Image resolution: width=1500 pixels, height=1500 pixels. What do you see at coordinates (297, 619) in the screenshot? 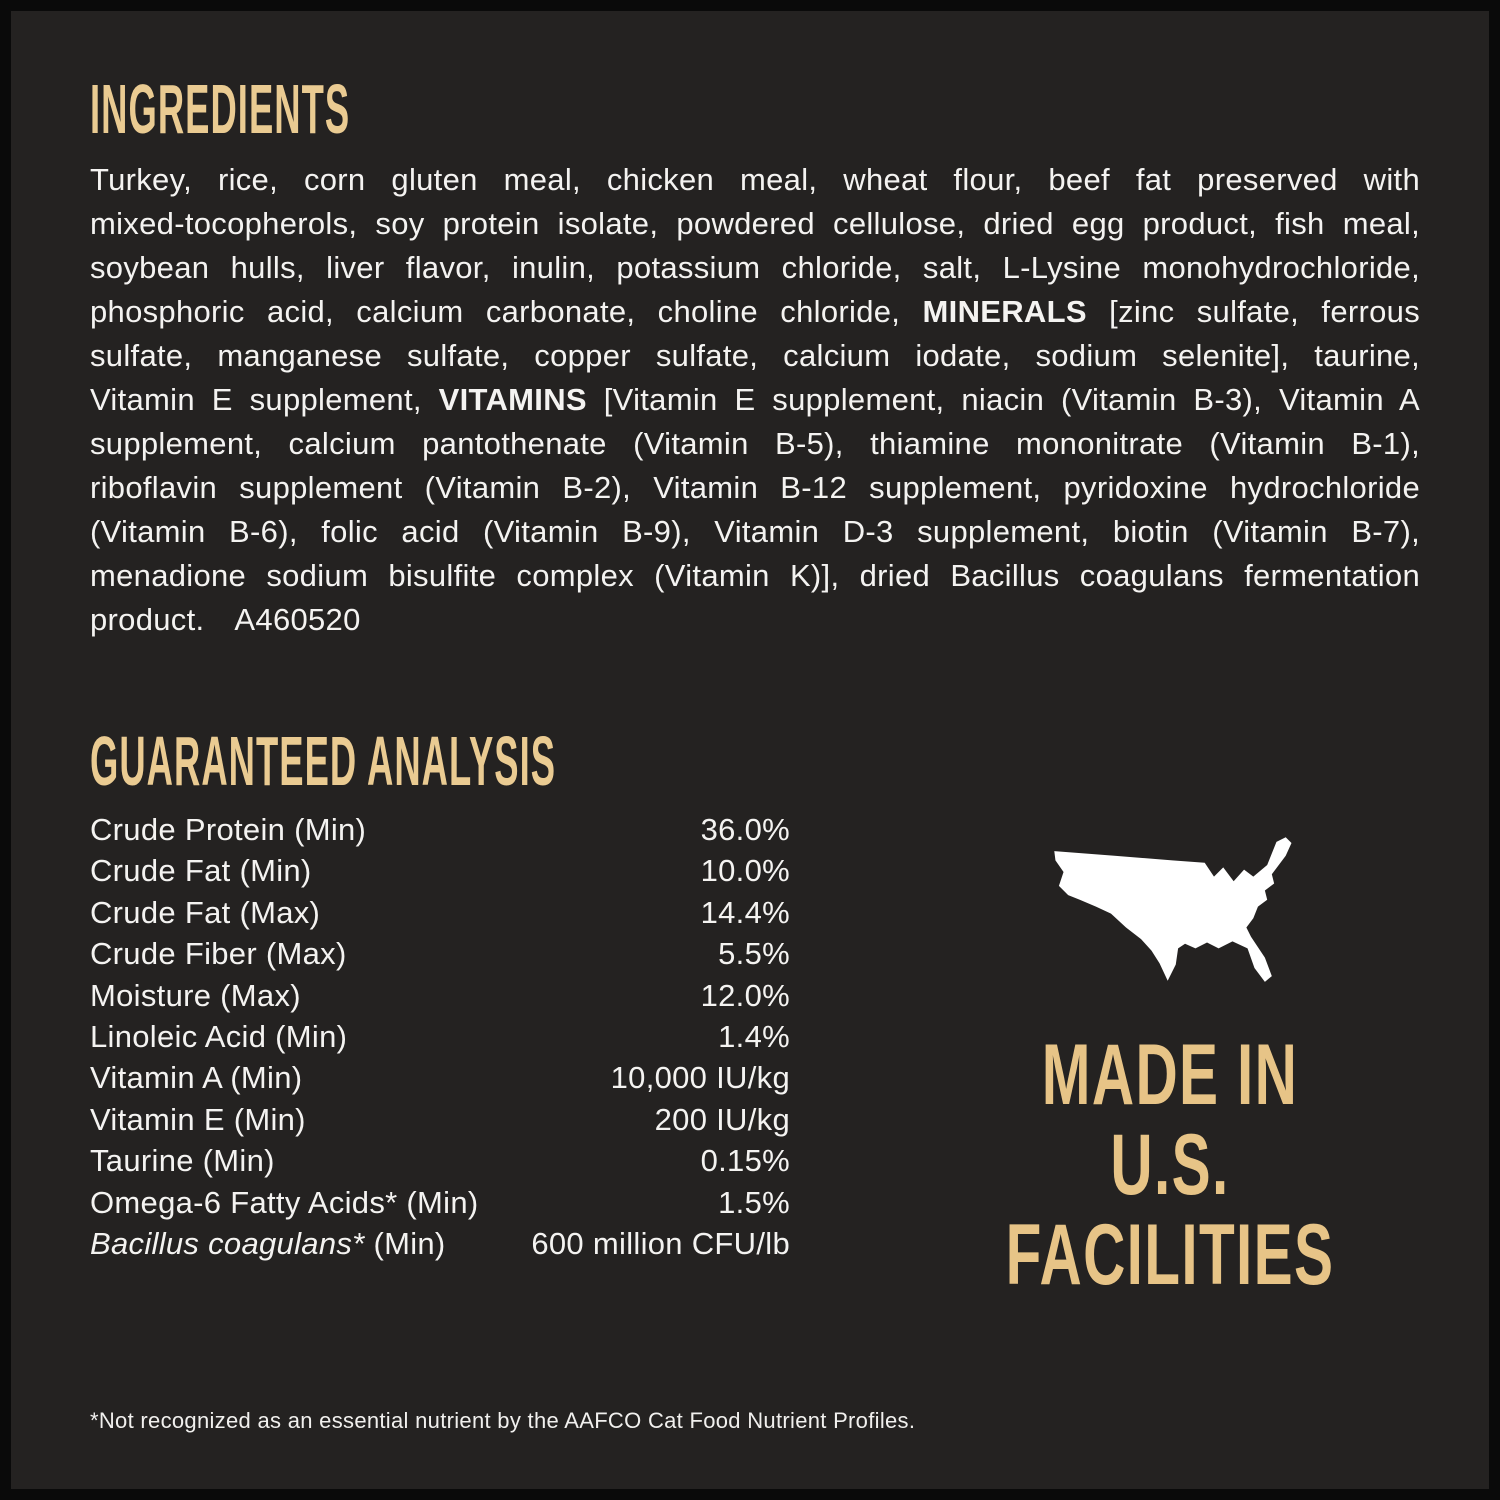
I see `formula-code: A460520` at bounding box center [297, 619].